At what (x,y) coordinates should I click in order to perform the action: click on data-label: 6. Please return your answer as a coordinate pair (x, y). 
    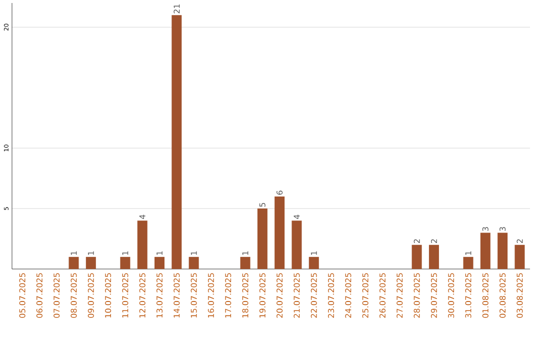
    Looking at the image, I should click on (279, 192).